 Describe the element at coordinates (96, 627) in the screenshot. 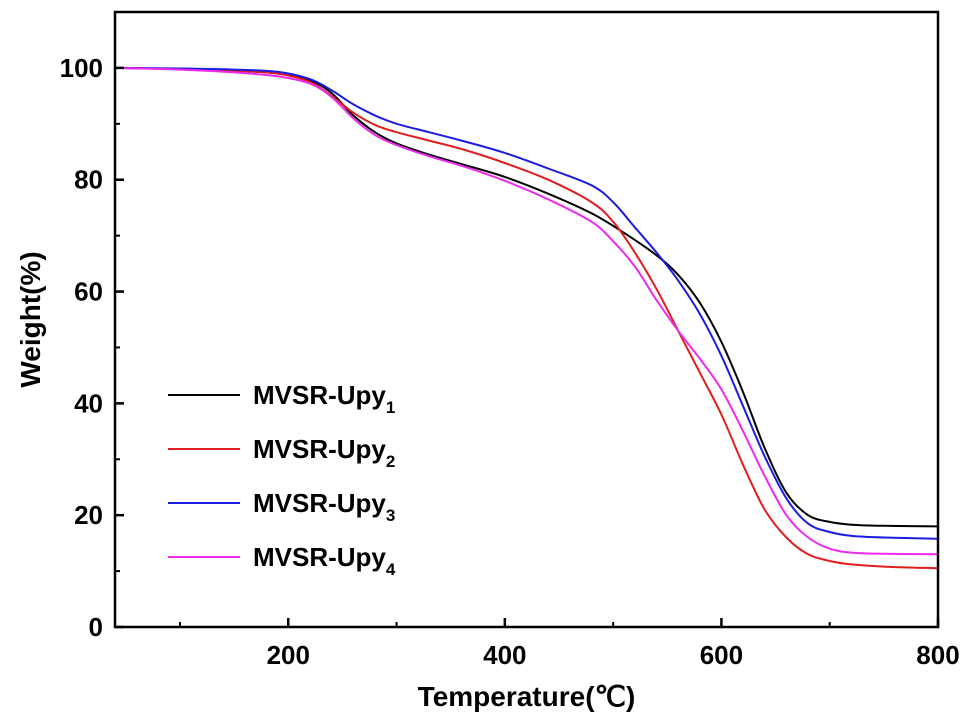

I see `y-tick-label: 0` at that location.